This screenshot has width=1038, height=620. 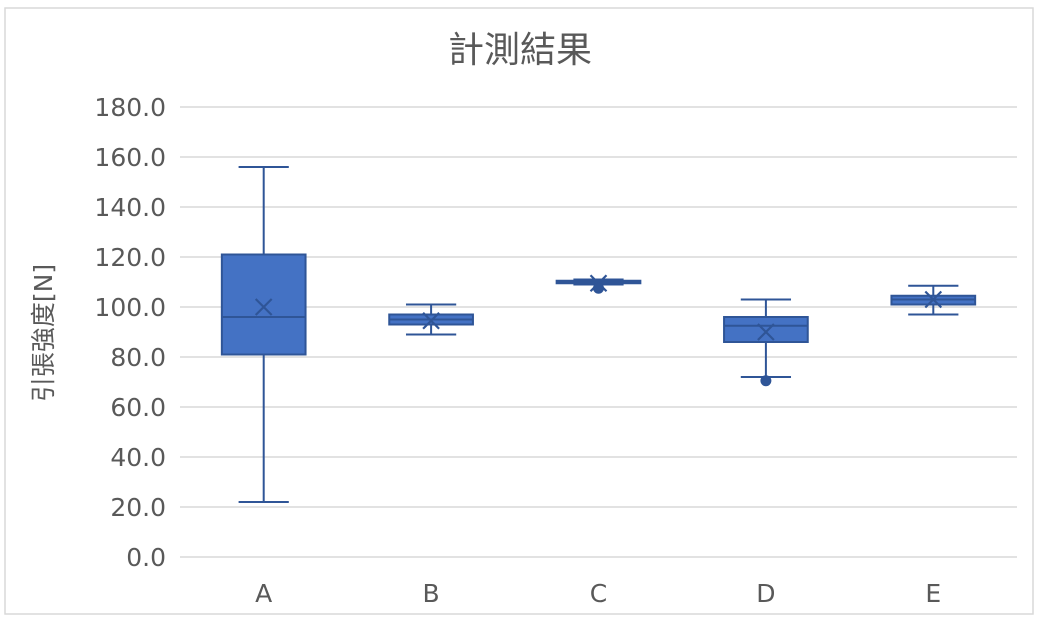 I want to click on y-tick-label: 80.0, so click(x=138, y=357).